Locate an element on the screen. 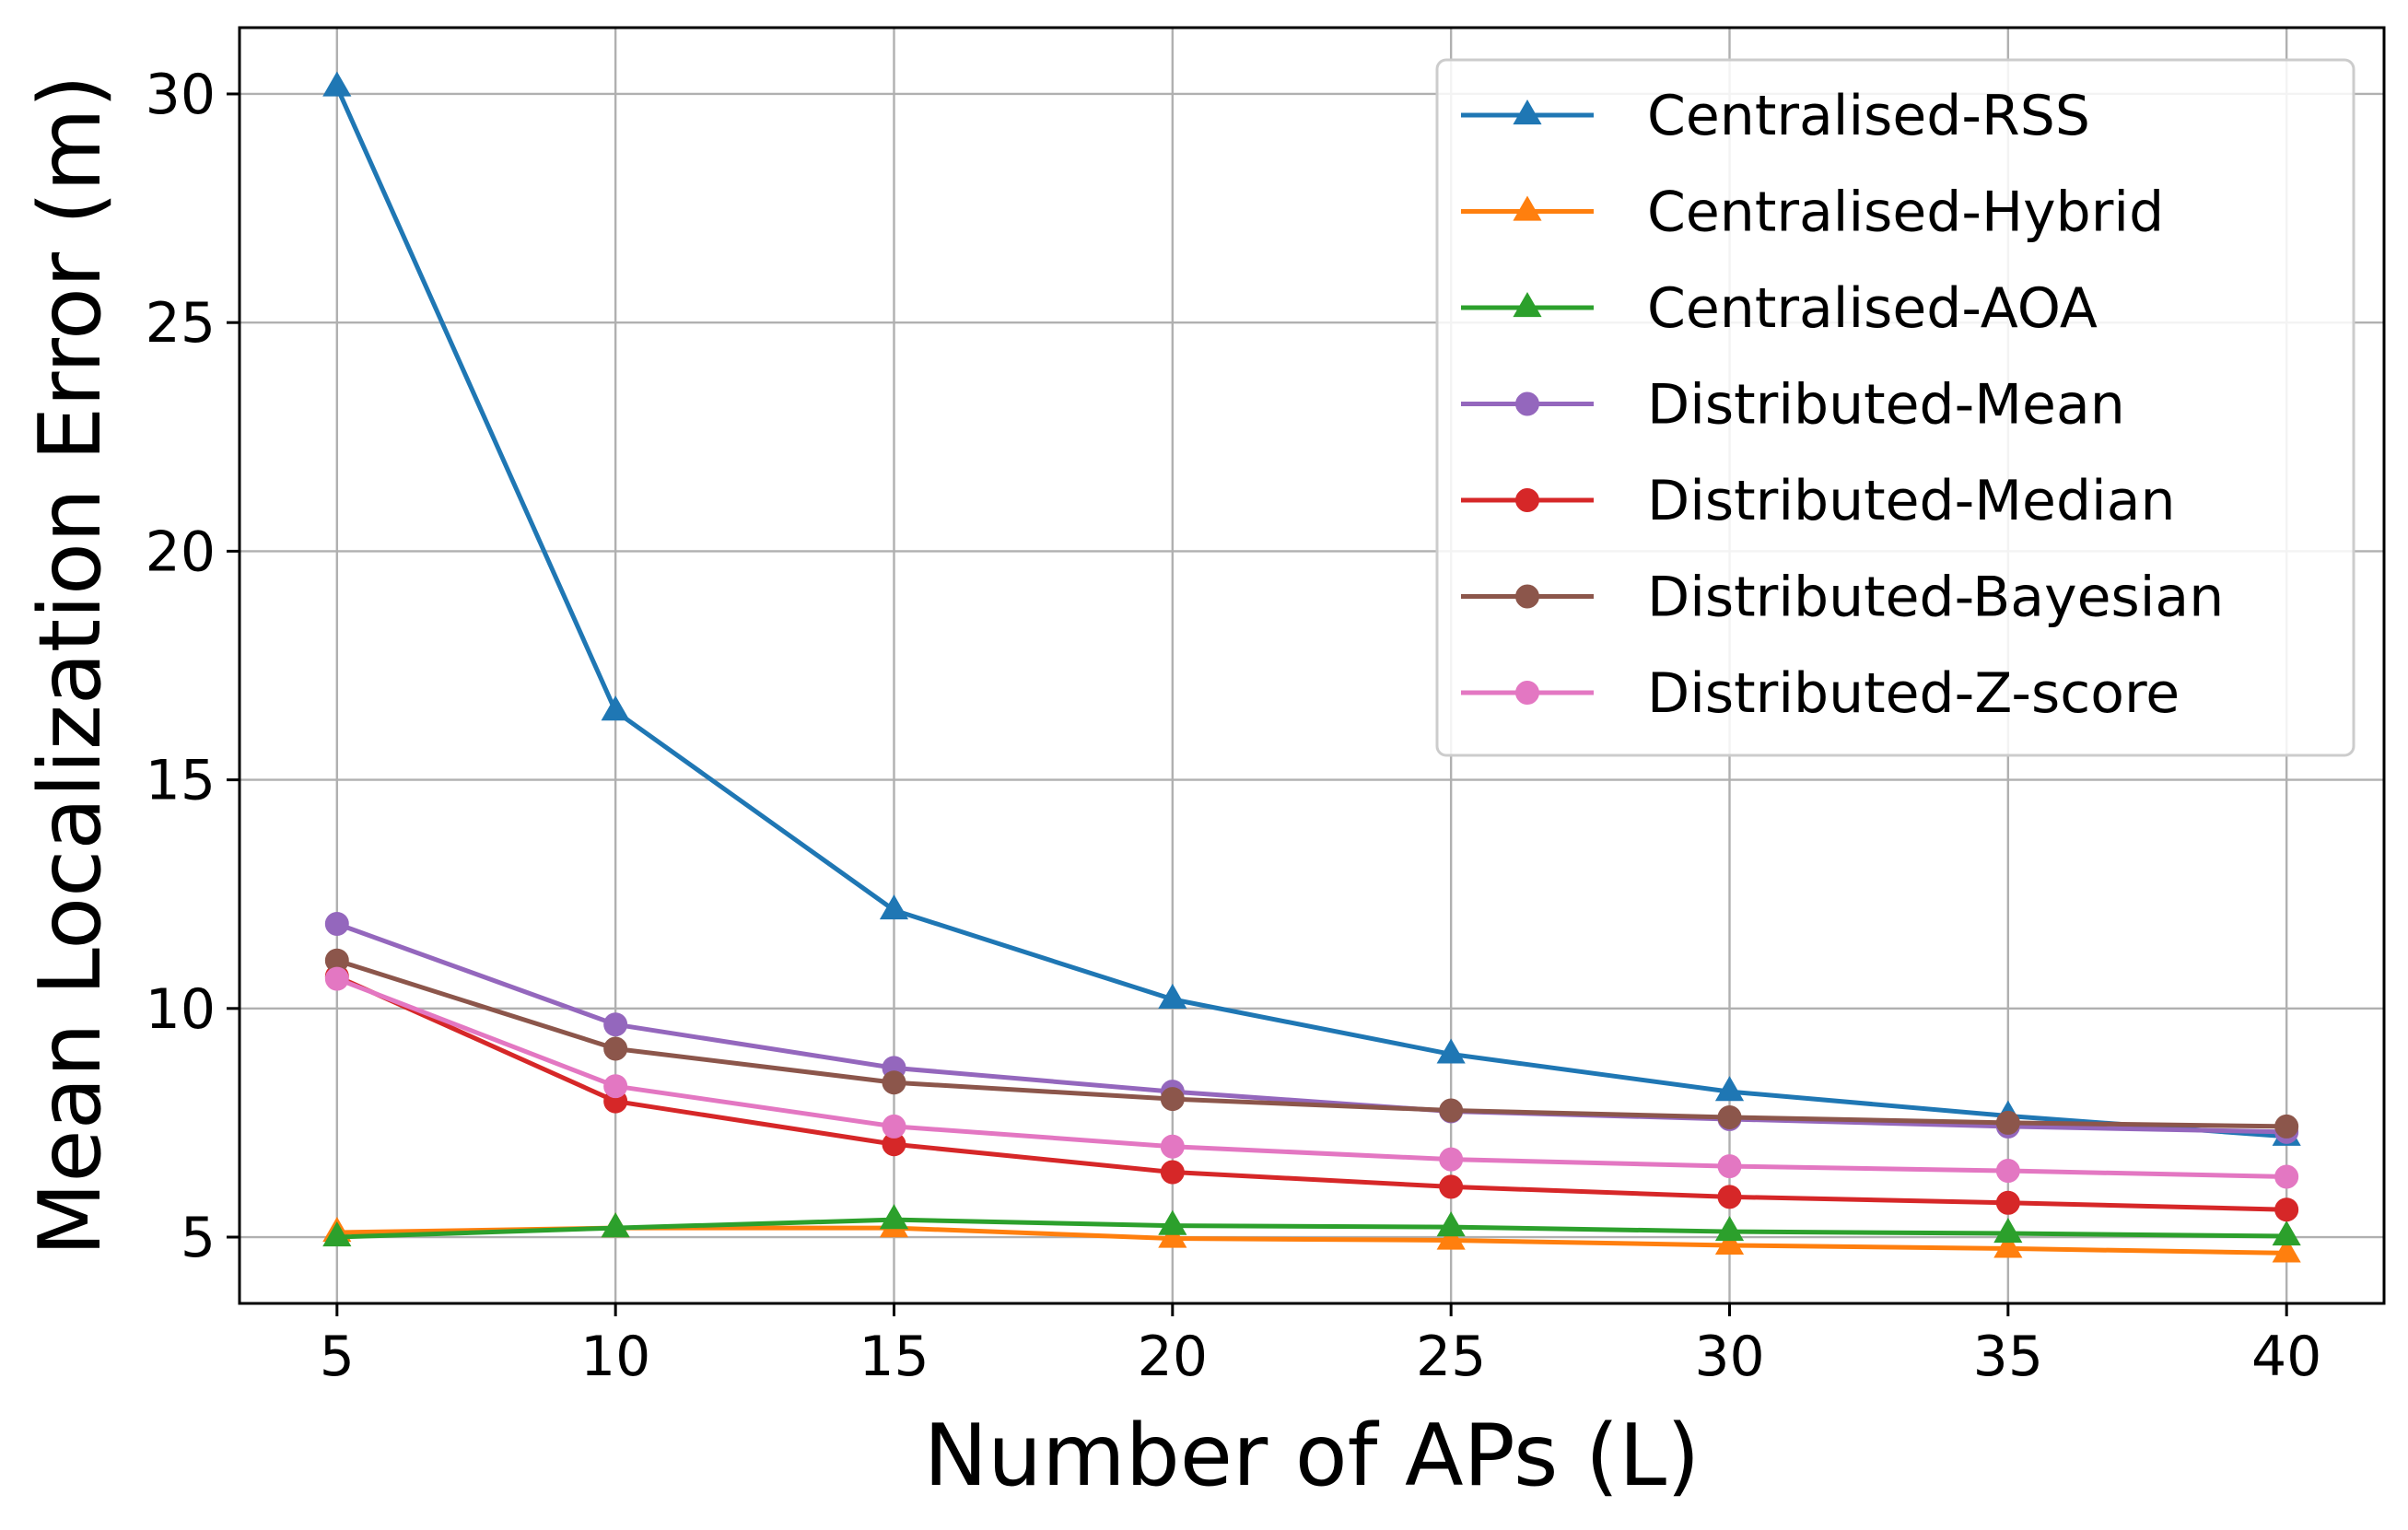 Image resolution: width=2408 pixels, height=1530 pixels. x-tick-label: 25 is located at coordinates (1451, 1357).